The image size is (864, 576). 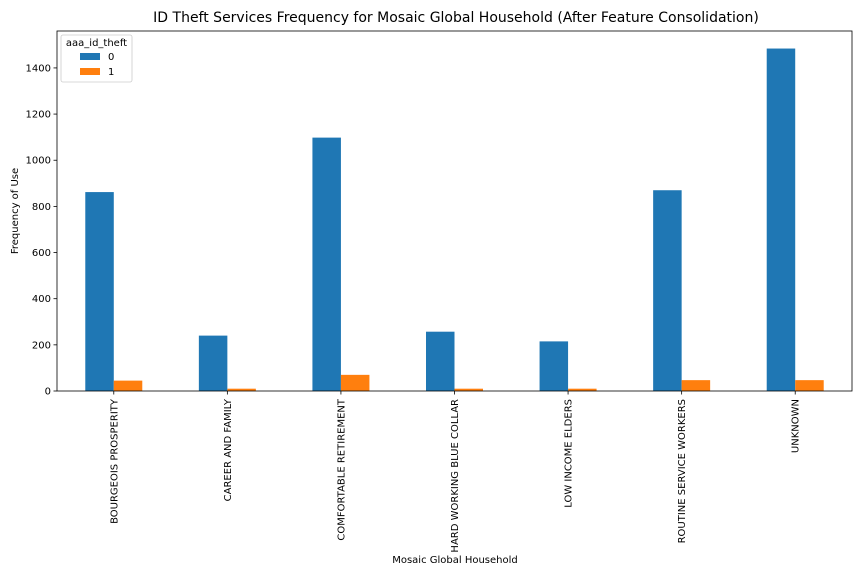 I want to click on legend-label-0: 0, so click(x=111, y=57).